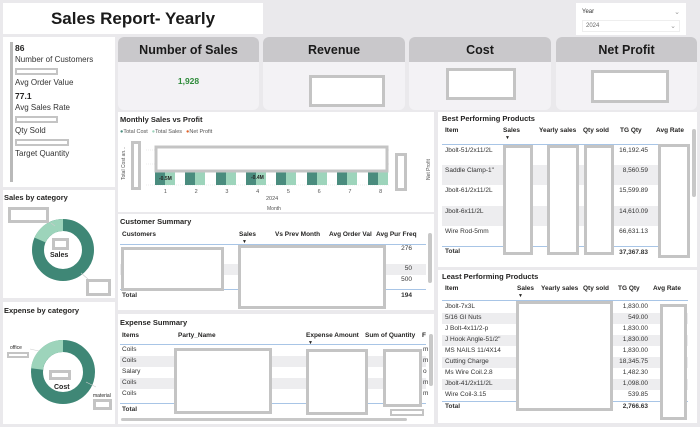 Image resolution: width=700 pixels, height=427 pixels. Describe the element at coordinates (298, 234) in the screenshot. I see `col-vs-prev-month: Vs Prev Month` at that location.